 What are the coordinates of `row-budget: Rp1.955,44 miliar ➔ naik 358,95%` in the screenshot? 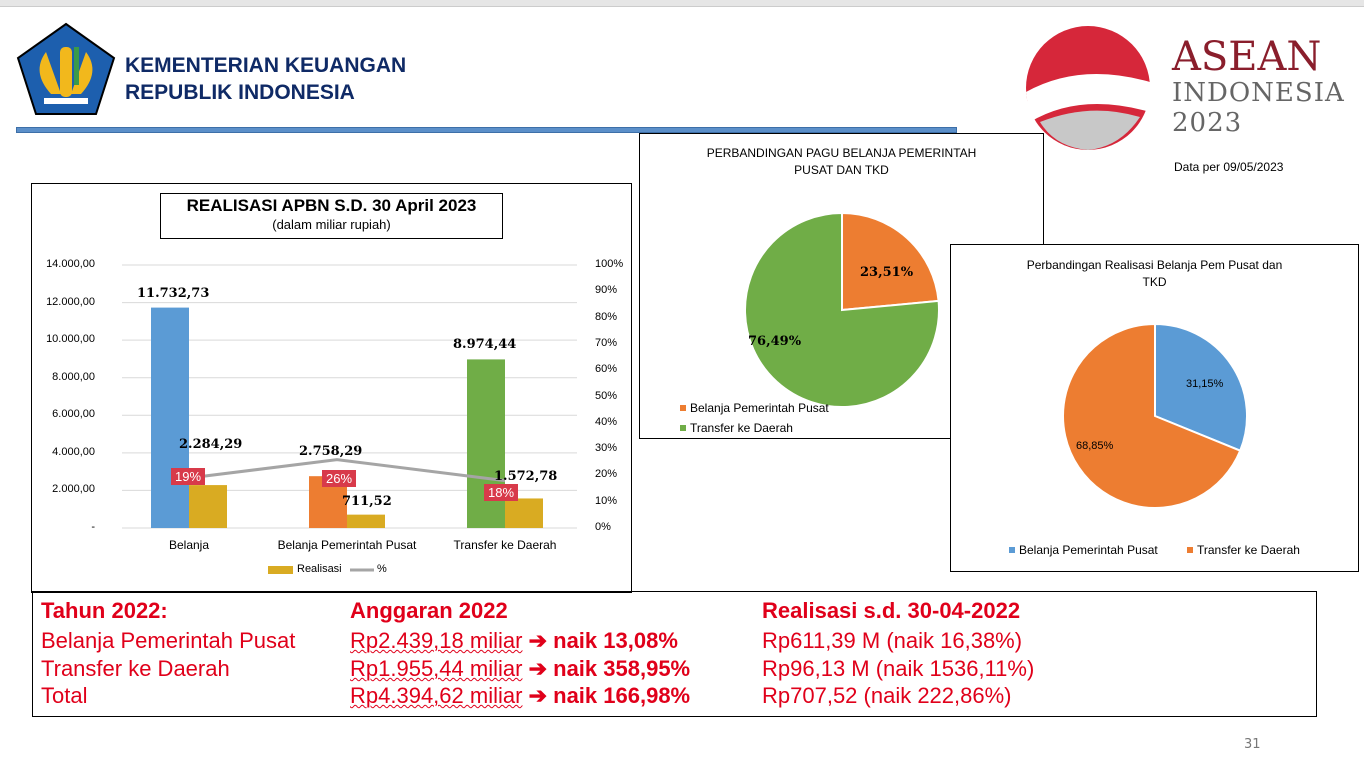 It's located at (520, 669).